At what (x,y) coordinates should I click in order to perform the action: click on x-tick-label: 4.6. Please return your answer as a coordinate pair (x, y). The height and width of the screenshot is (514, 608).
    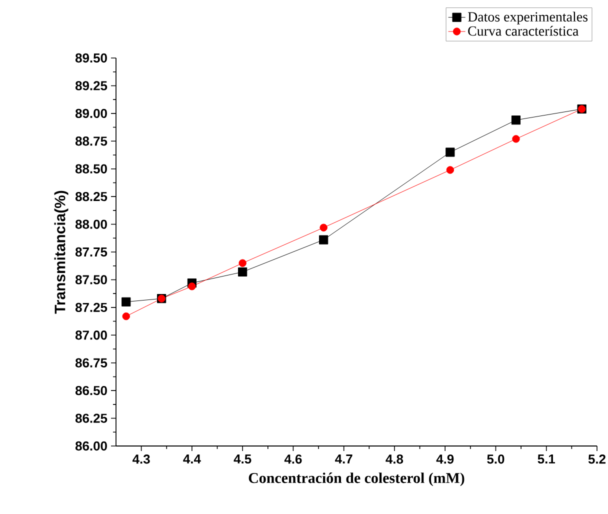
    Looking at the image, I should click on (293, 459).